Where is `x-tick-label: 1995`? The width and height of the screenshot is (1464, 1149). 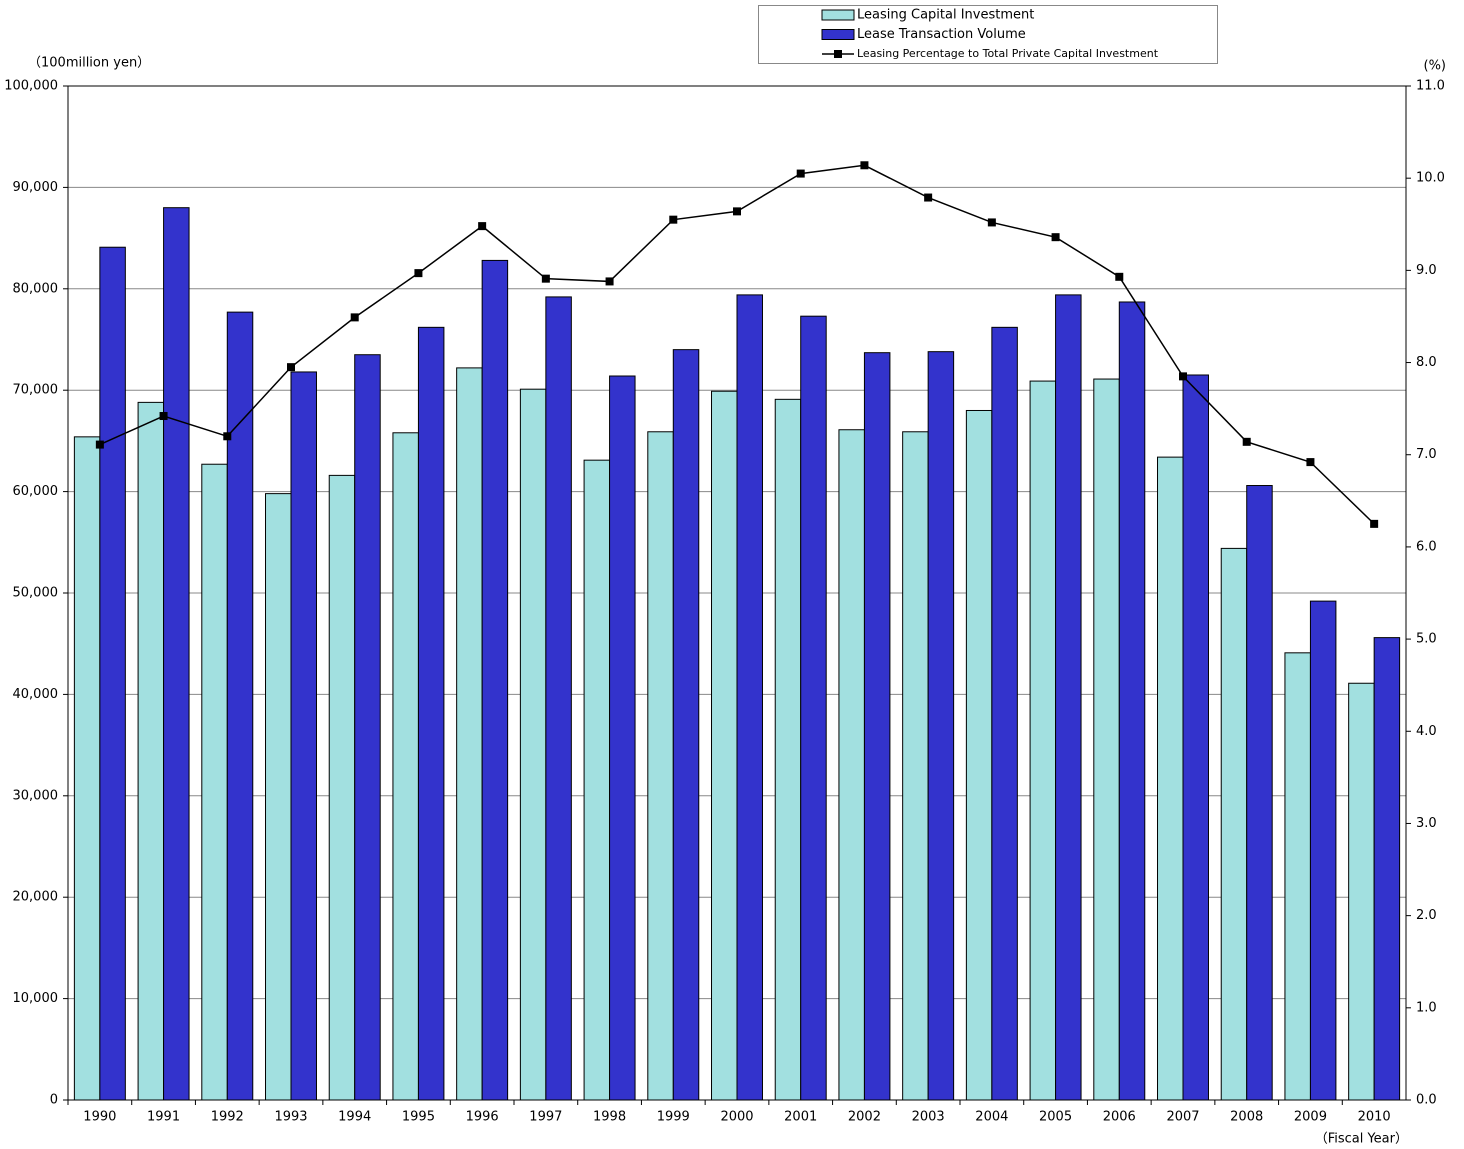
x-tick-label: 1995 is located at coordinates (418, 1117).